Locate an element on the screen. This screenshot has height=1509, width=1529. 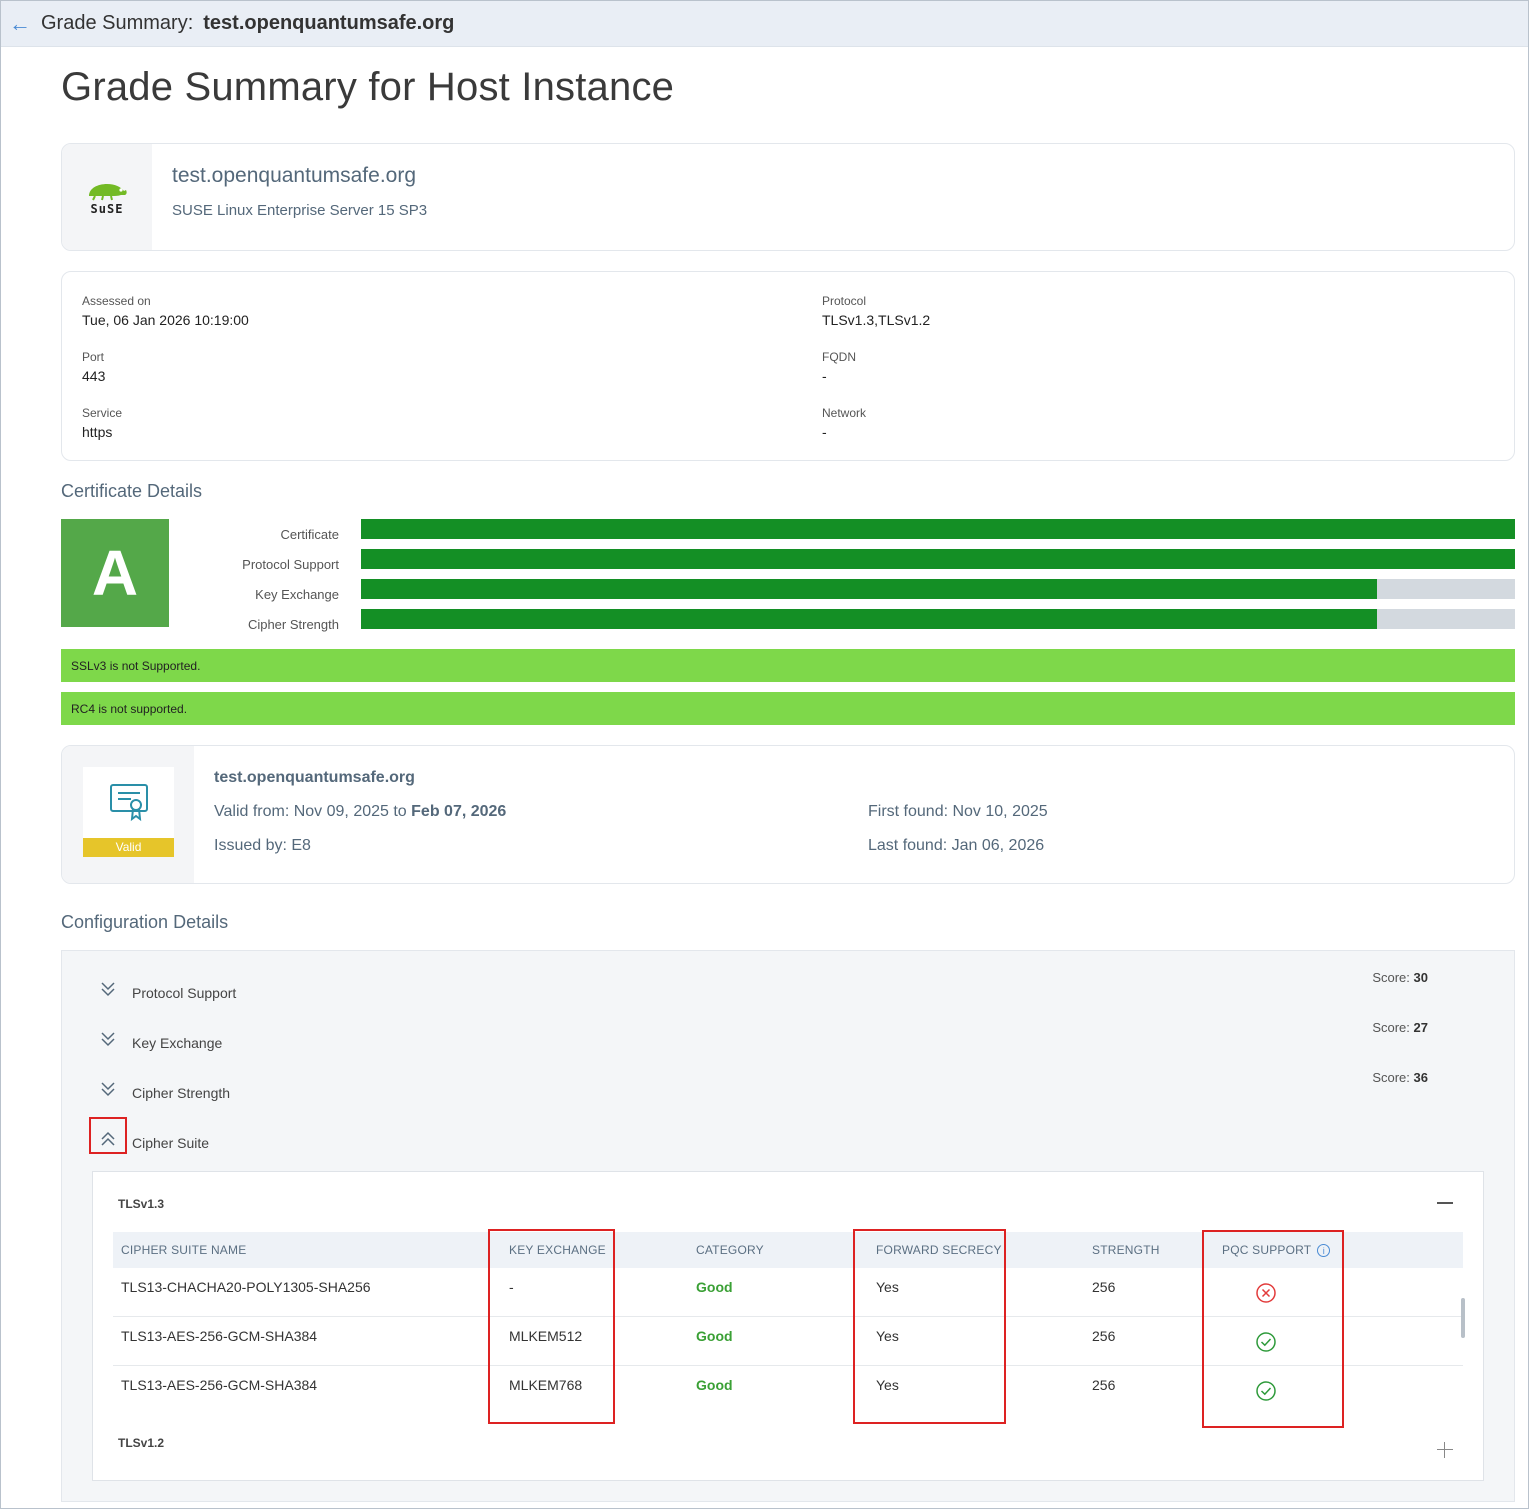
chevron-double-up-icon is located at coordinates (108, 1139).